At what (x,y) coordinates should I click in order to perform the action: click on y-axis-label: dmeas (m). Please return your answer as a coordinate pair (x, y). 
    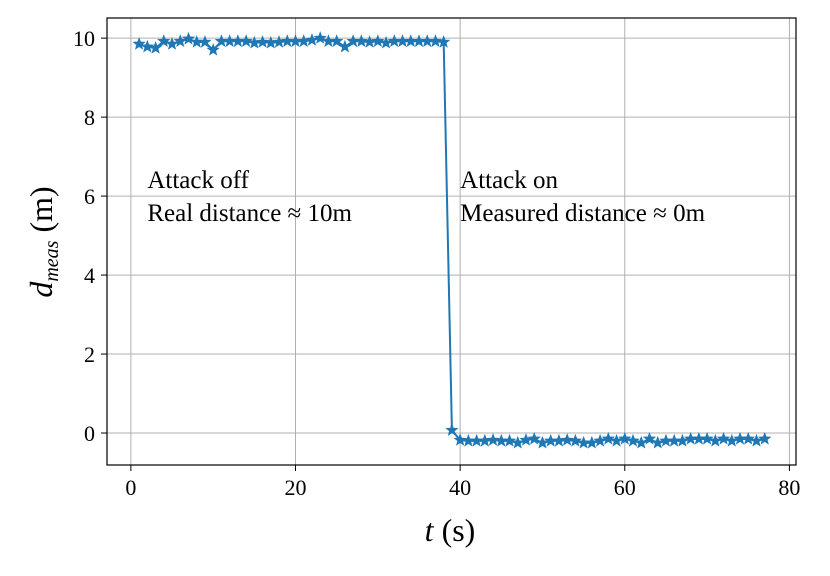
    Looking at the image, I should click on (43, 241).